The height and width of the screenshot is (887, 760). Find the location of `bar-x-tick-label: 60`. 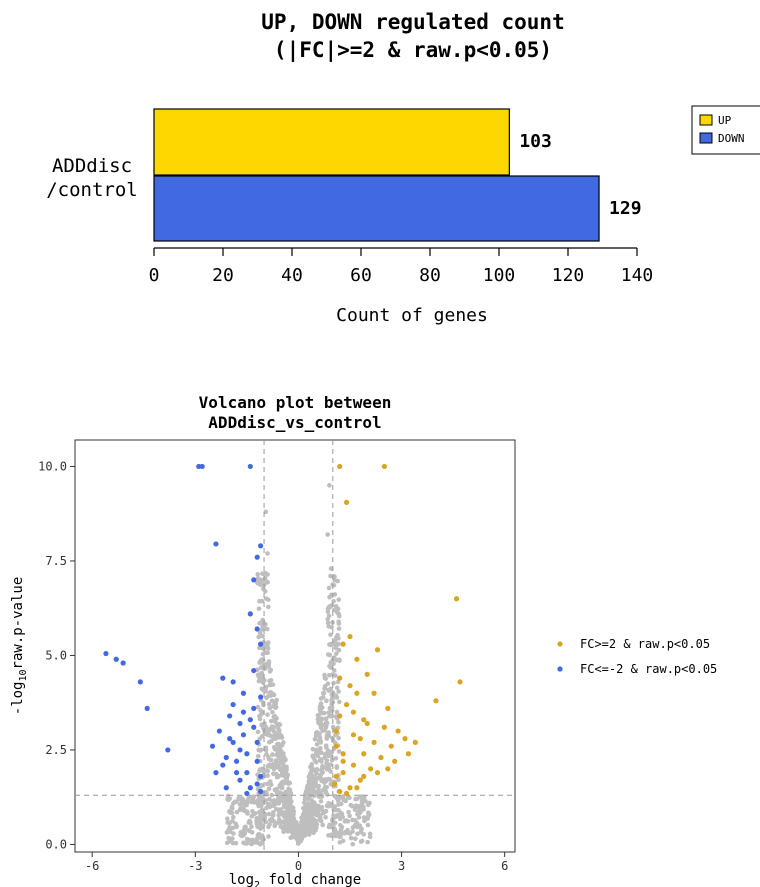

bar-x-tick-label: 60 is located at coordinates (361, 275).